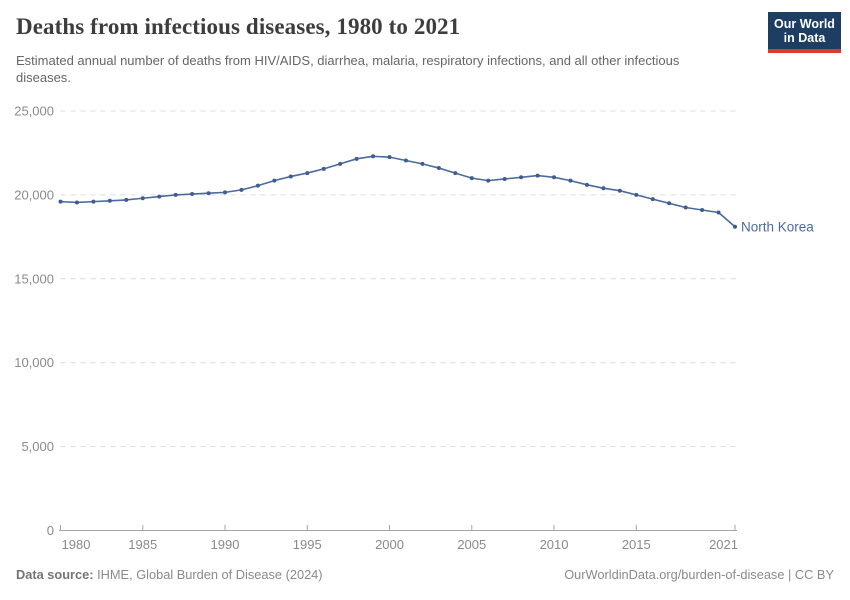  What do you see at coordinates (37, 446) in the screenshot?
I see `y-axis-tick-label: 5,000` at bounding box center [37, 446].